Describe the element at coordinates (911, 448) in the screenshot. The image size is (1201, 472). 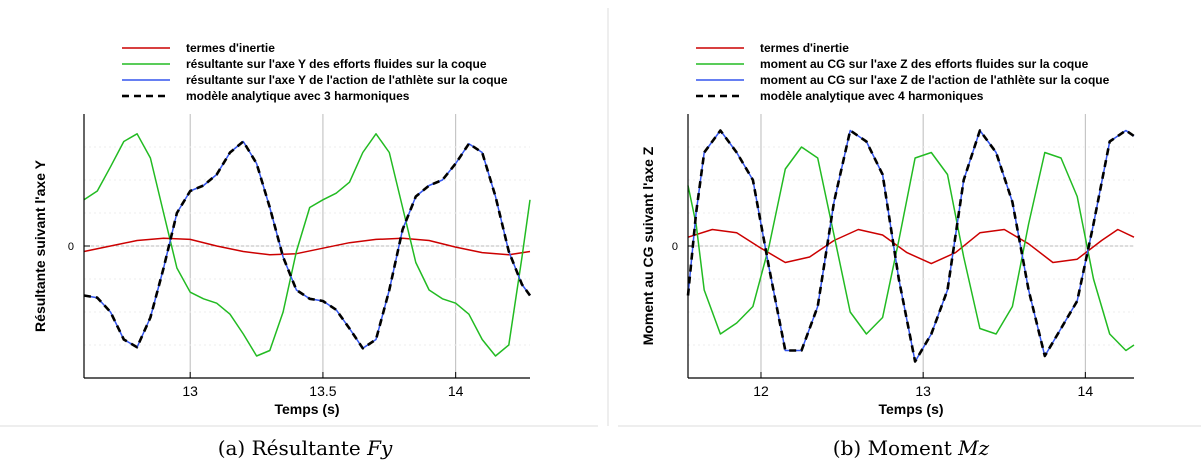
I see `figure-caption: (b) Moment Mz` at that location.